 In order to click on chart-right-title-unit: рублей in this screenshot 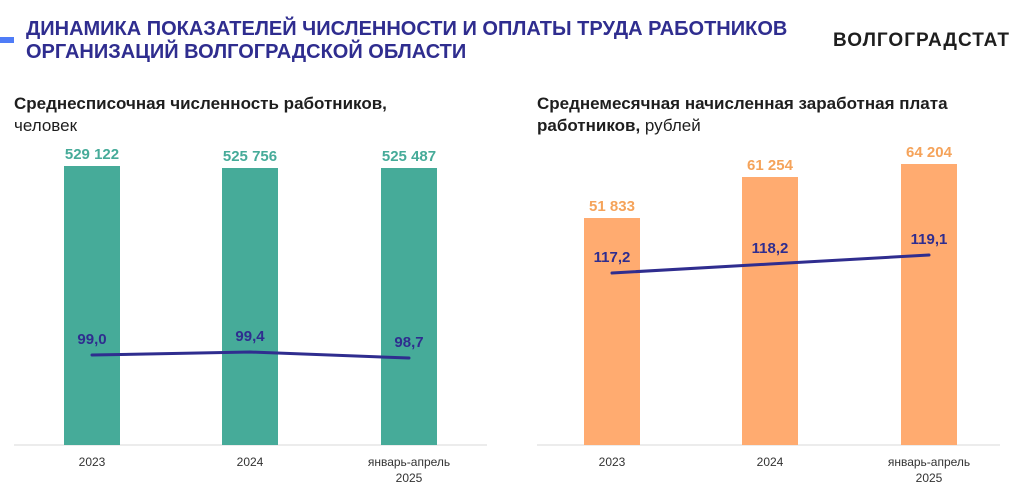, I will do `click(672, 125)`.